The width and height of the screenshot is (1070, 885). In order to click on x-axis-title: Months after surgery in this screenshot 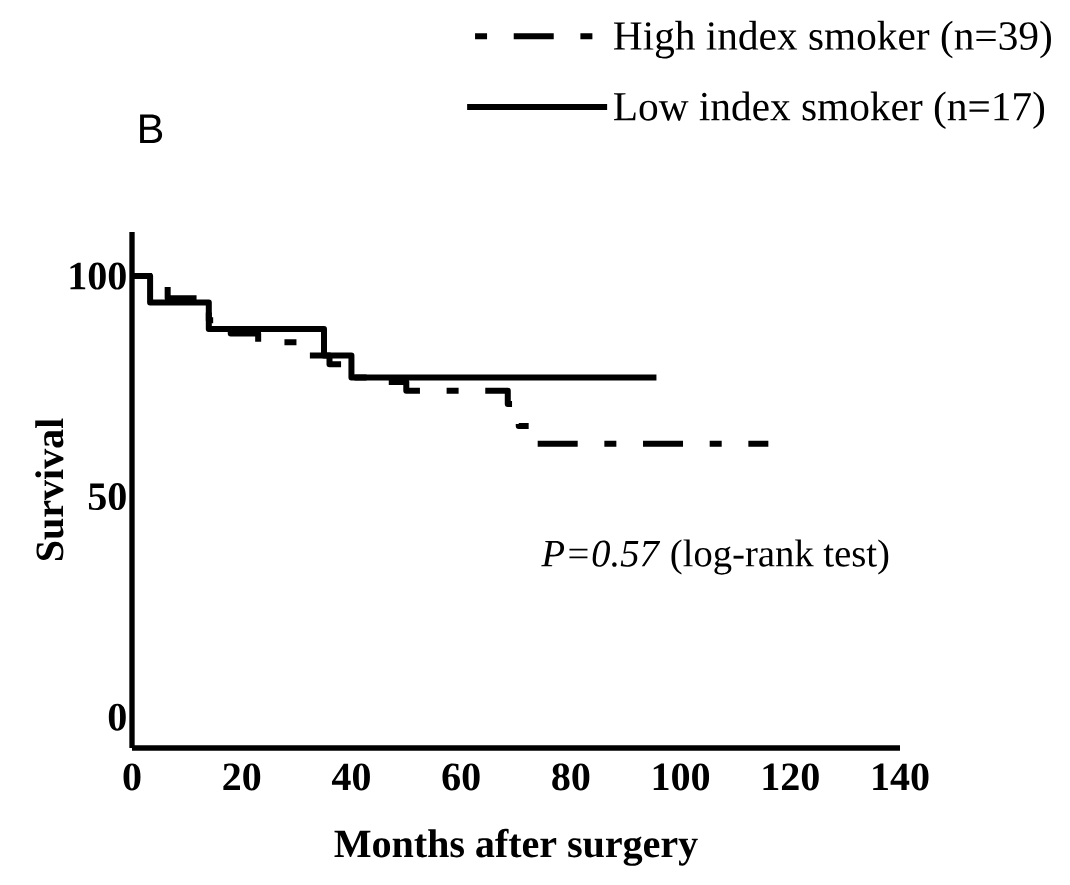, I will do `click(516, 847)`.